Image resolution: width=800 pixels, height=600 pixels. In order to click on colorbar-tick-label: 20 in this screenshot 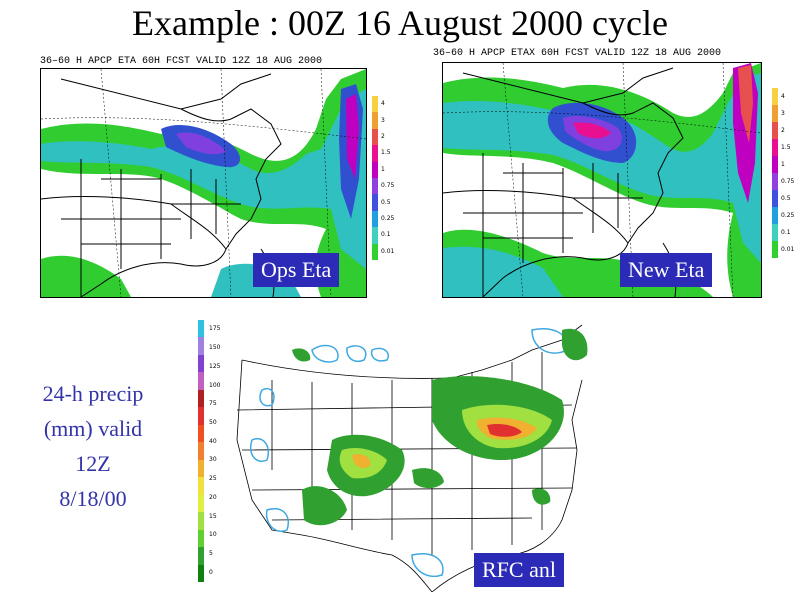, I will do `click(213, 497)`.